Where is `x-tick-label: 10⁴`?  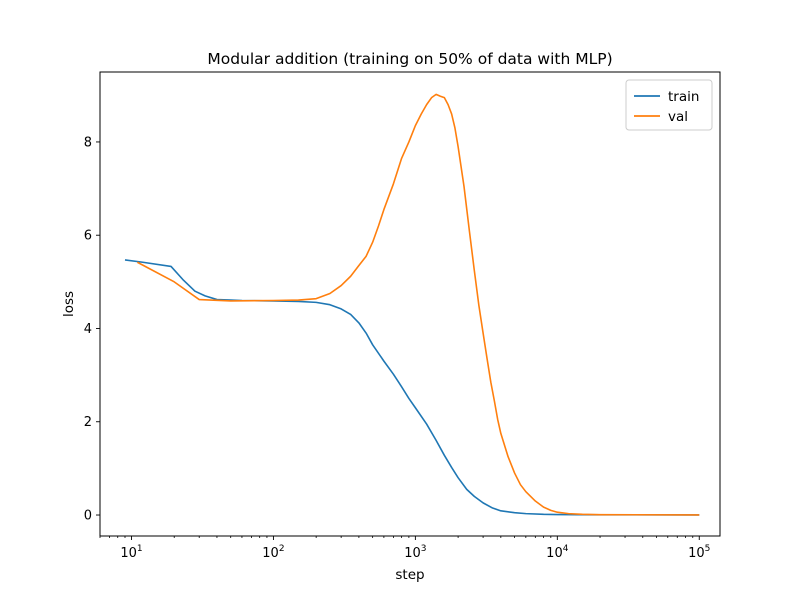
x-tick-label: 10⁴ is located at coordinates (557, 552).